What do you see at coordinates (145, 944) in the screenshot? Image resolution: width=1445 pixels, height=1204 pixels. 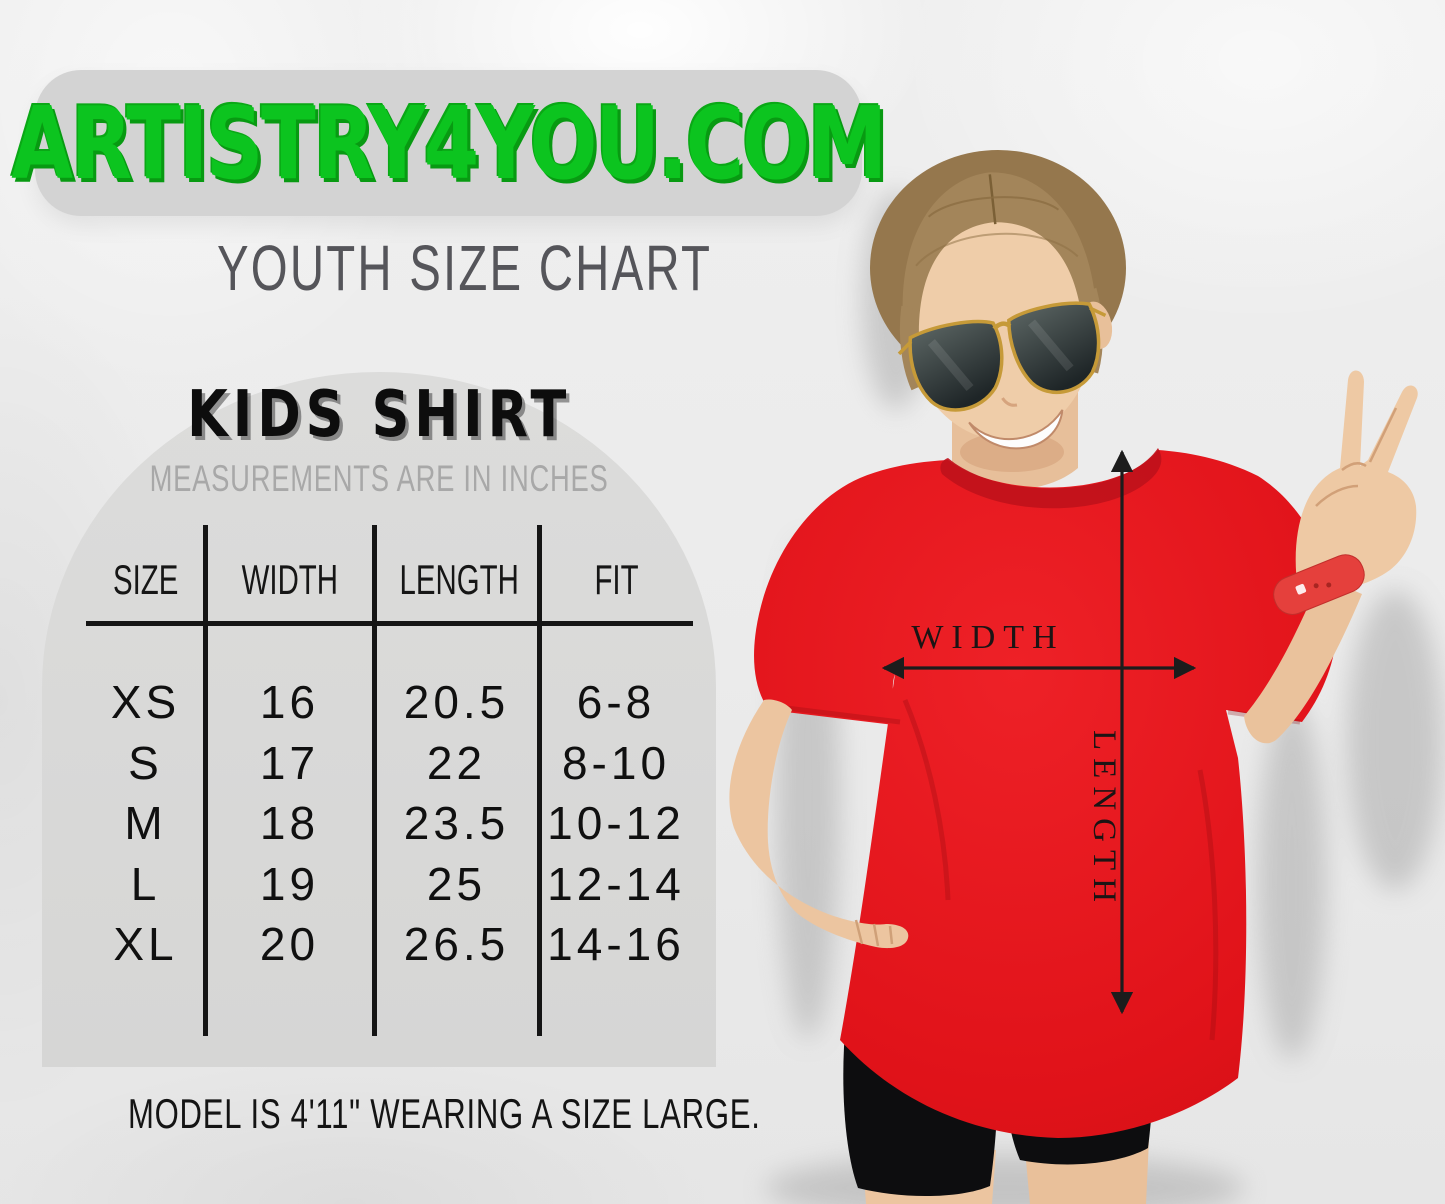 I see `cell-xl-size: XL` at bounding box center [145, 944].